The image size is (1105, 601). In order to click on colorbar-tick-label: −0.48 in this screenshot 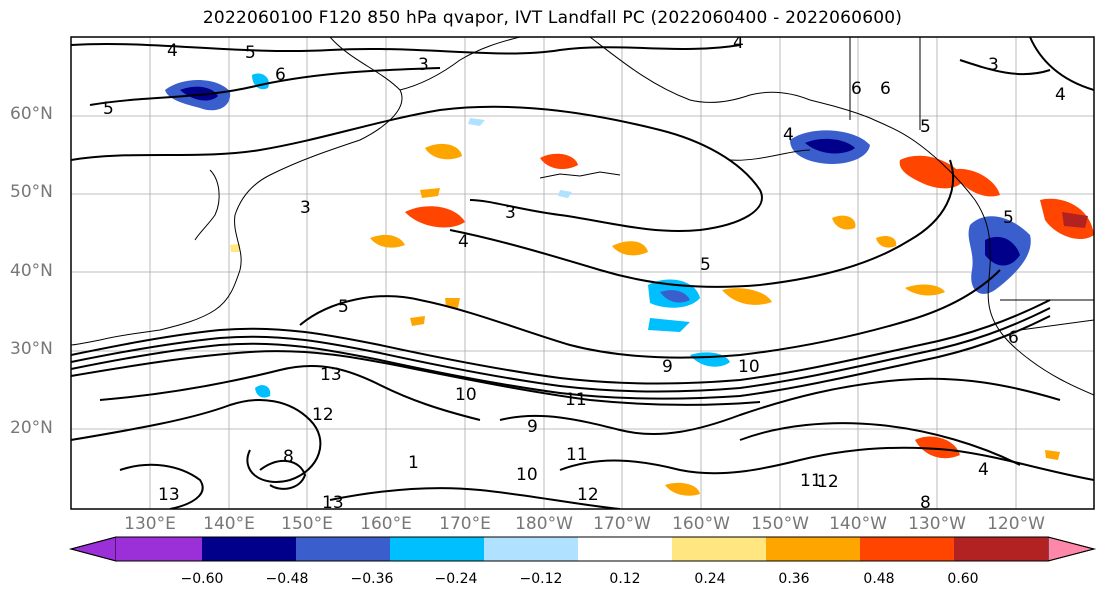, I will do `click(287, 579)`.